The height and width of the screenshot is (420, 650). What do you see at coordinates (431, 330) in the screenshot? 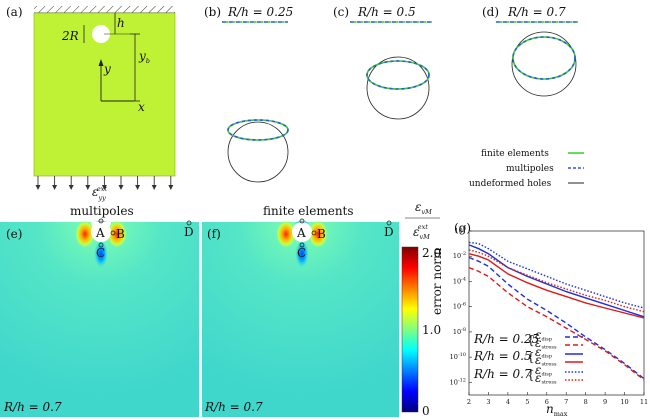
I see `colorbar-tick-mid: 1.0` at bounding box center [431, 330].